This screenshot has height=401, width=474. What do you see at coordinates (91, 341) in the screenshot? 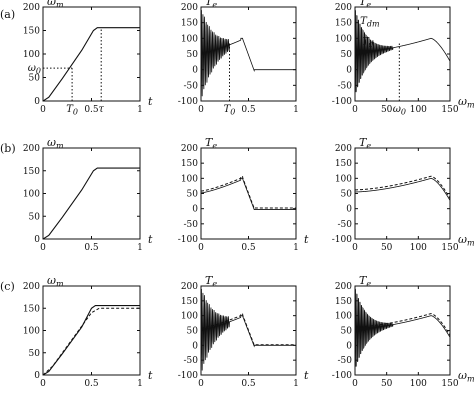
I see `series-speed-dashed` at bounding box center [91, 341].